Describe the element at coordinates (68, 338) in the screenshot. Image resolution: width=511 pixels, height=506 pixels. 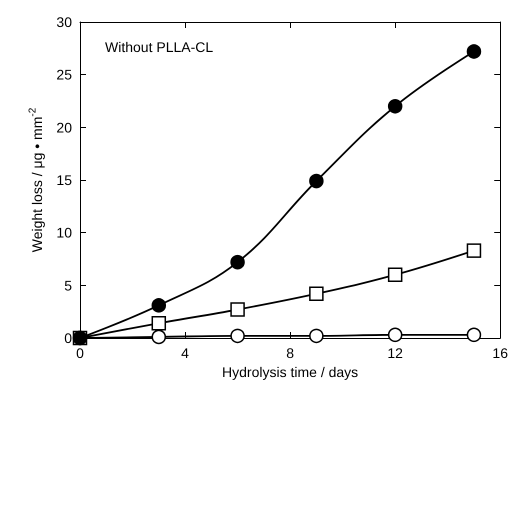
I see `y-tick-label: 0` at that location.